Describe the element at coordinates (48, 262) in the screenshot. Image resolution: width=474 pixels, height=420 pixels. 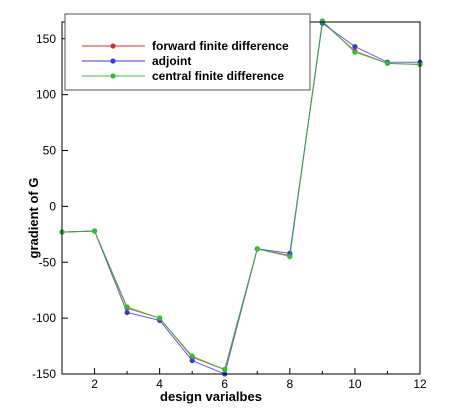
I see `y-tick-label: -50` at that location.